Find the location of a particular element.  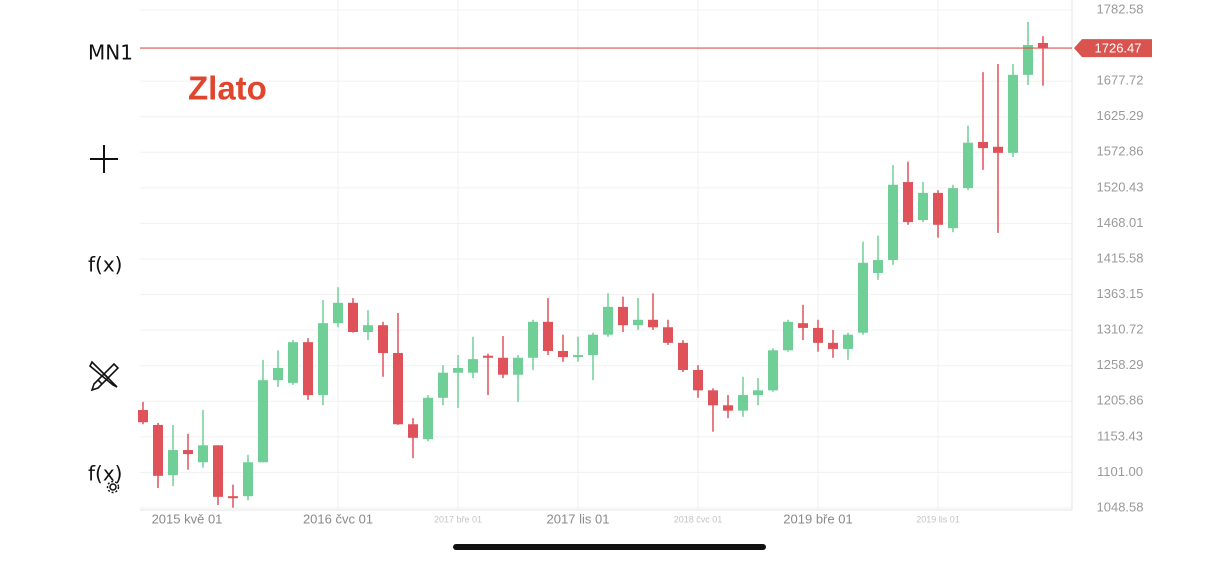

draw-tools-button is located at coordinates (104, 376).